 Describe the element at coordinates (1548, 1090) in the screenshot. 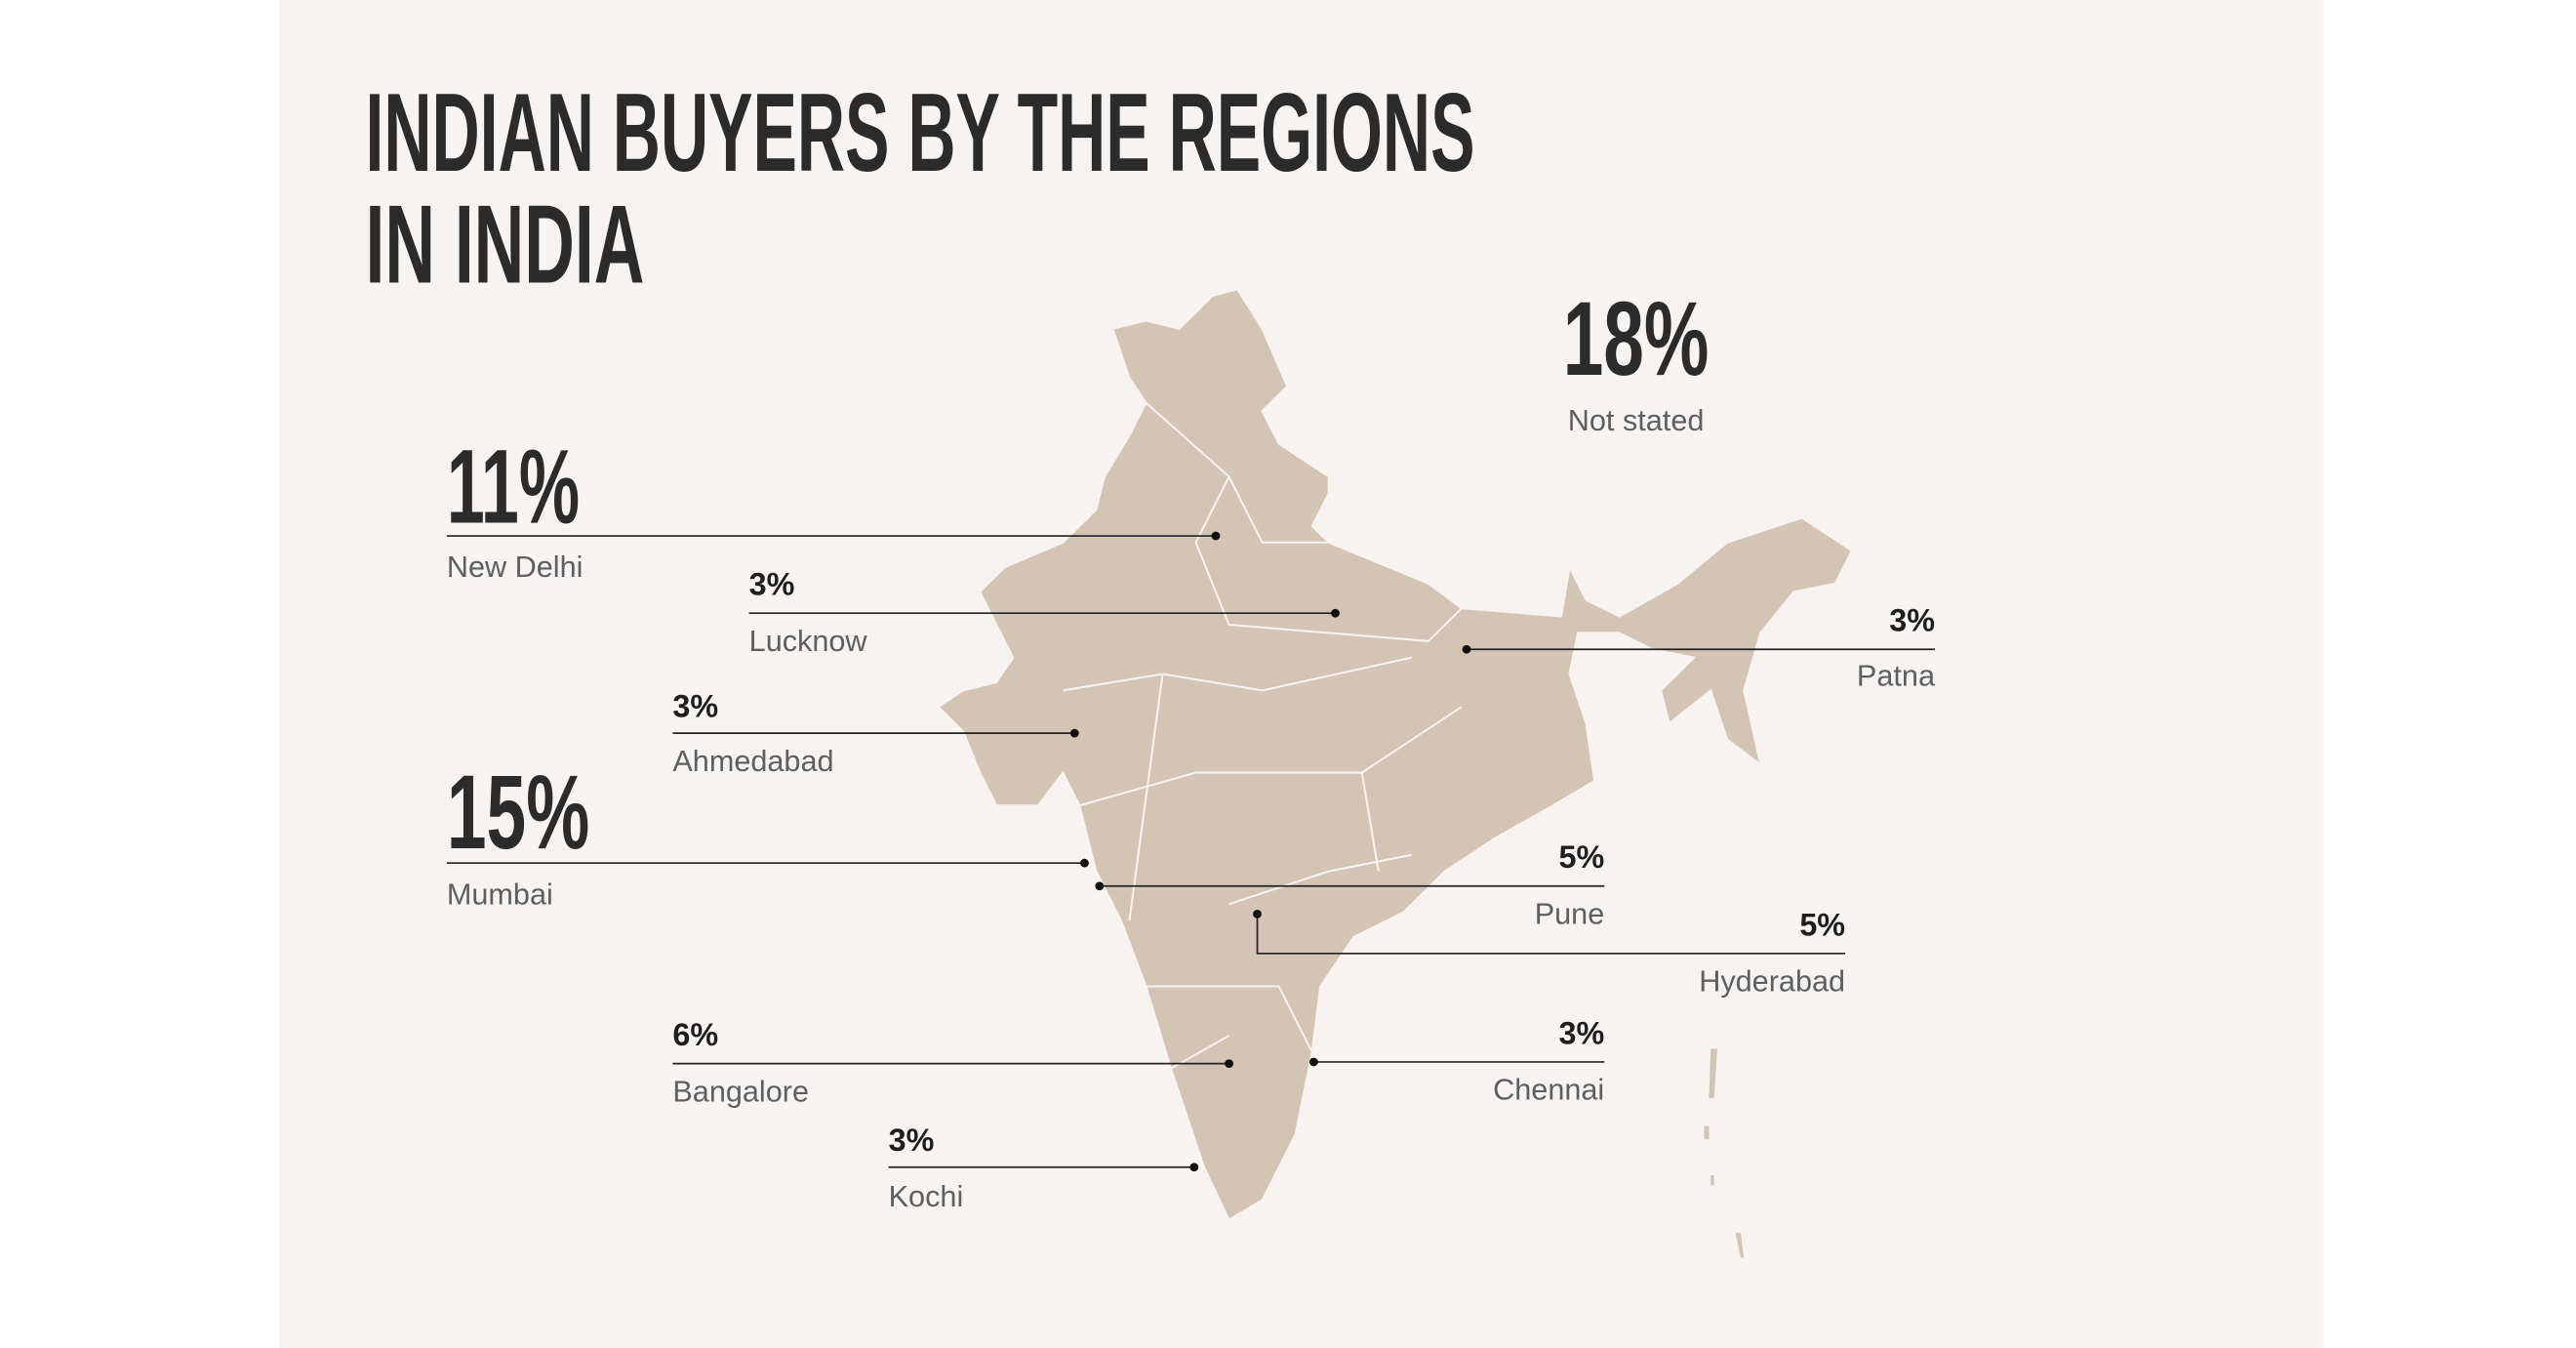

I see `region-name: Chennai` at that location.